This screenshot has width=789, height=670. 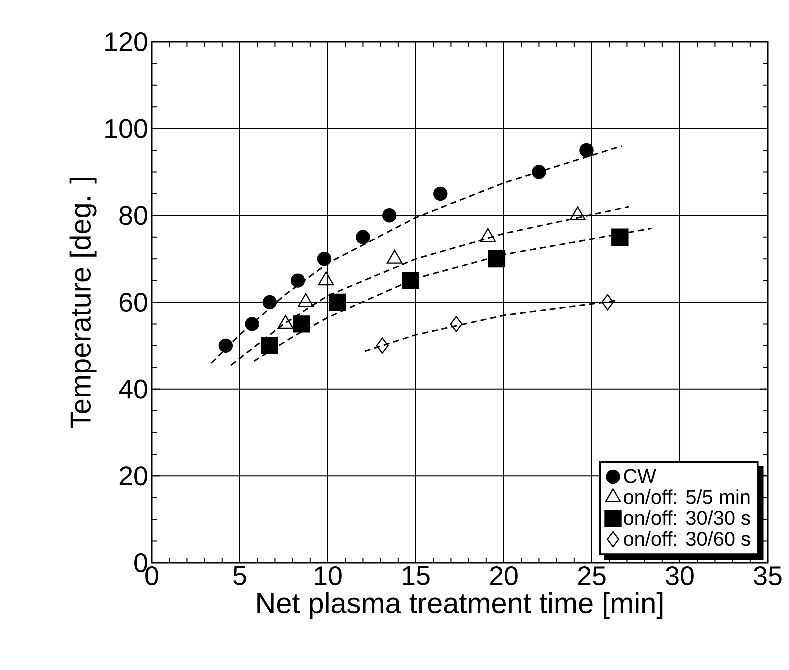 What do you see at coordinates (687, 539) in the screenshot?
I see `legend-label: on/off: 30/60 s` at bounding box center [687, 539].